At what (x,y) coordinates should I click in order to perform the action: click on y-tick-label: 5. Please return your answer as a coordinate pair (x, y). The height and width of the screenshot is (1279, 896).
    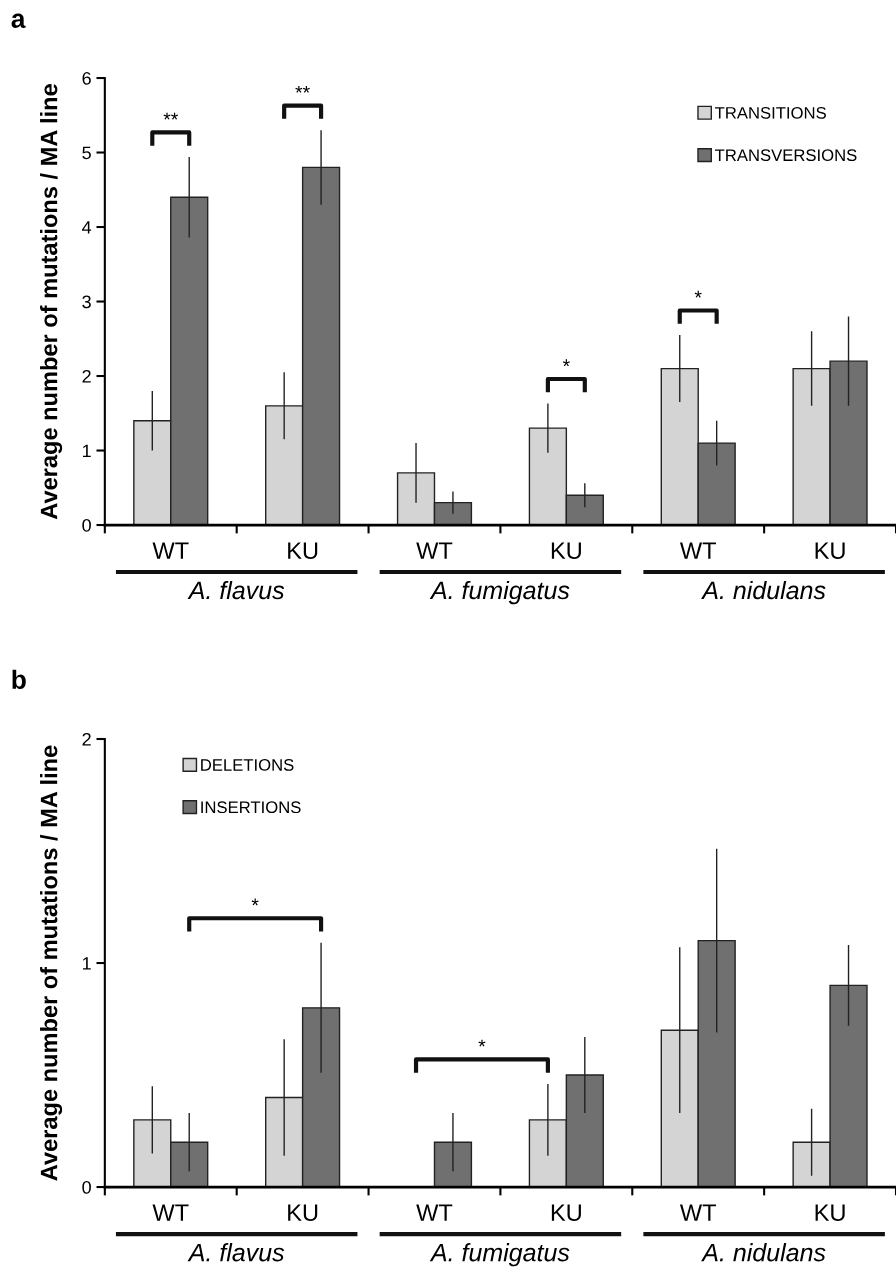
    Looking at the image, I should click on (86, 153).